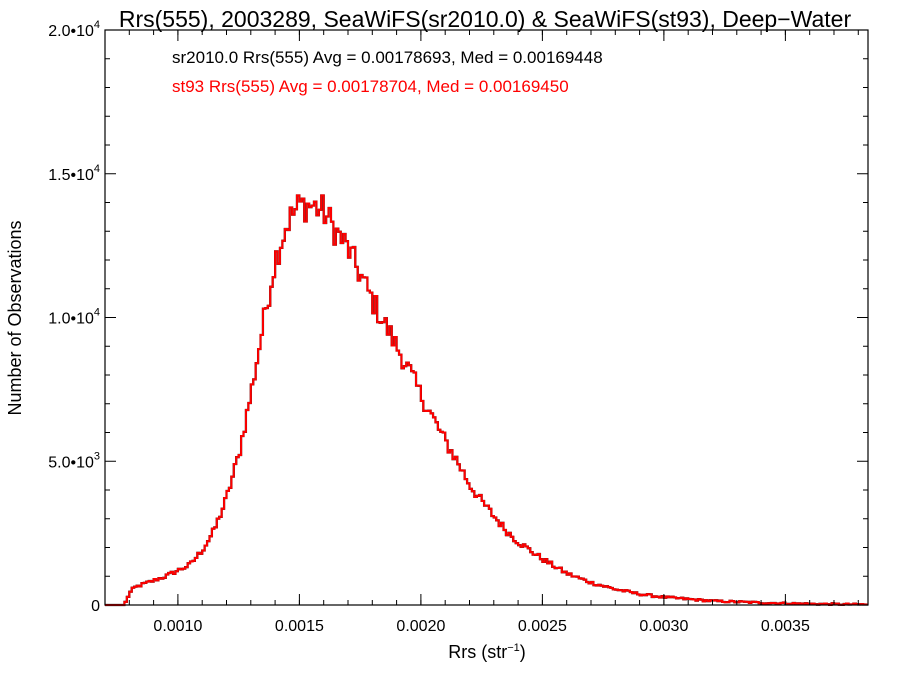 The width and height of the screenshot is (900, 675). What do you see at coordinates (74, 460) in the screenshot?
I see `y-tick-label: 5.0•103` at bounding box center [74, 460].